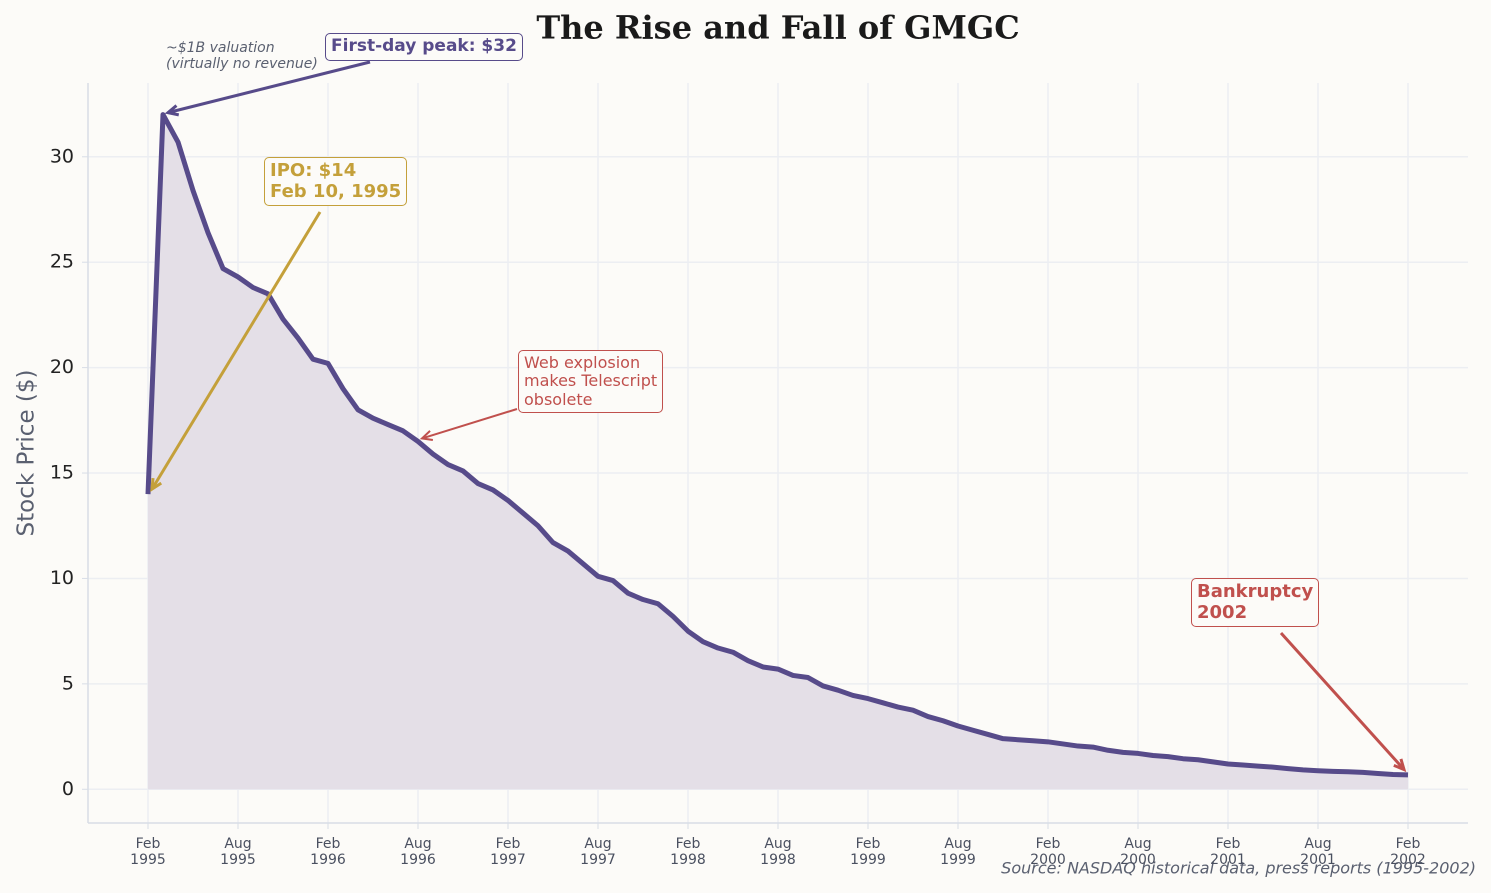 Image resolution: width=1491 pixels, height=893 pixels. What do you see at coordinates (148, 852) in the screenshot?
I see `x-tick-label: Feb 1995` at bounding box center [148, 852].